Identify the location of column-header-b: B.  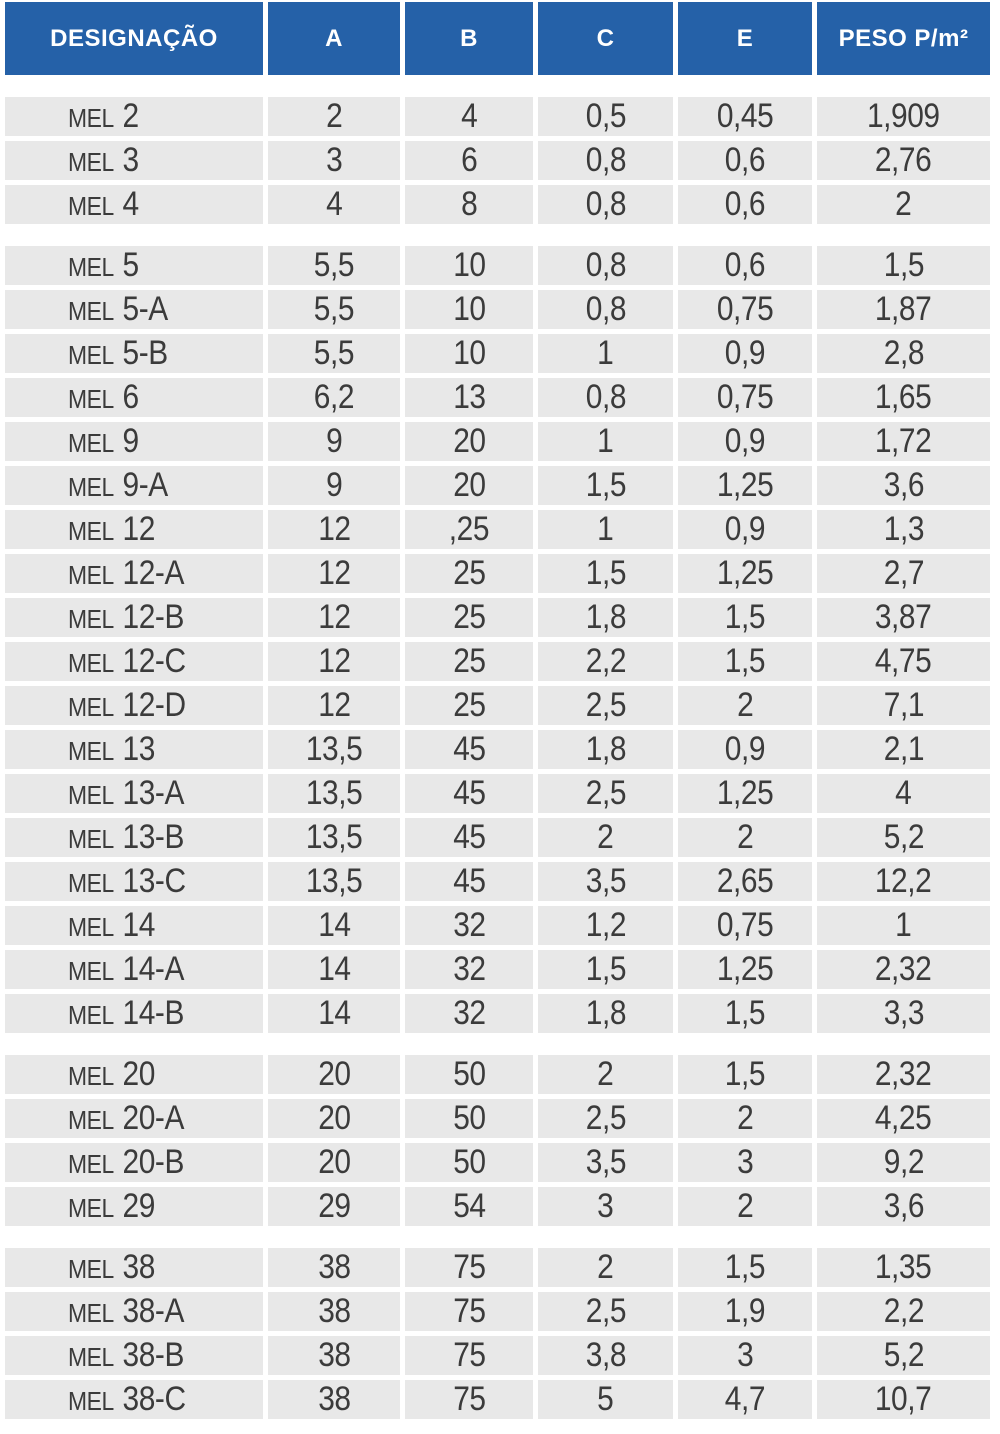
(469, 38).